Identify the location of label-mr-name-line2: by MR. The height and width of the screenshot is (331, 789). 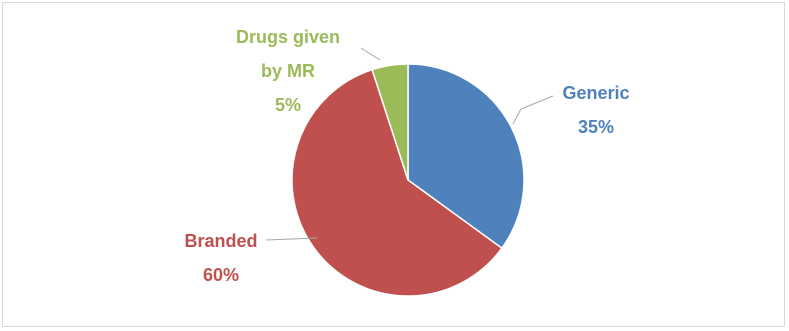
(288, 71).